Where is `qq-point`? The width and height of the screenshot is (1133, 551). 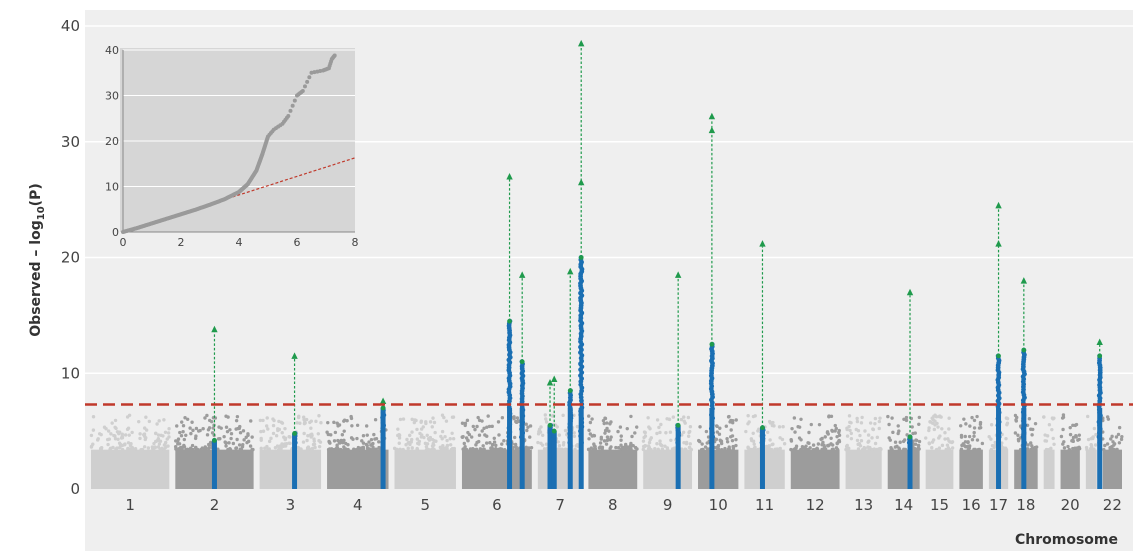 qq-point is located at coordinates (288, 115).